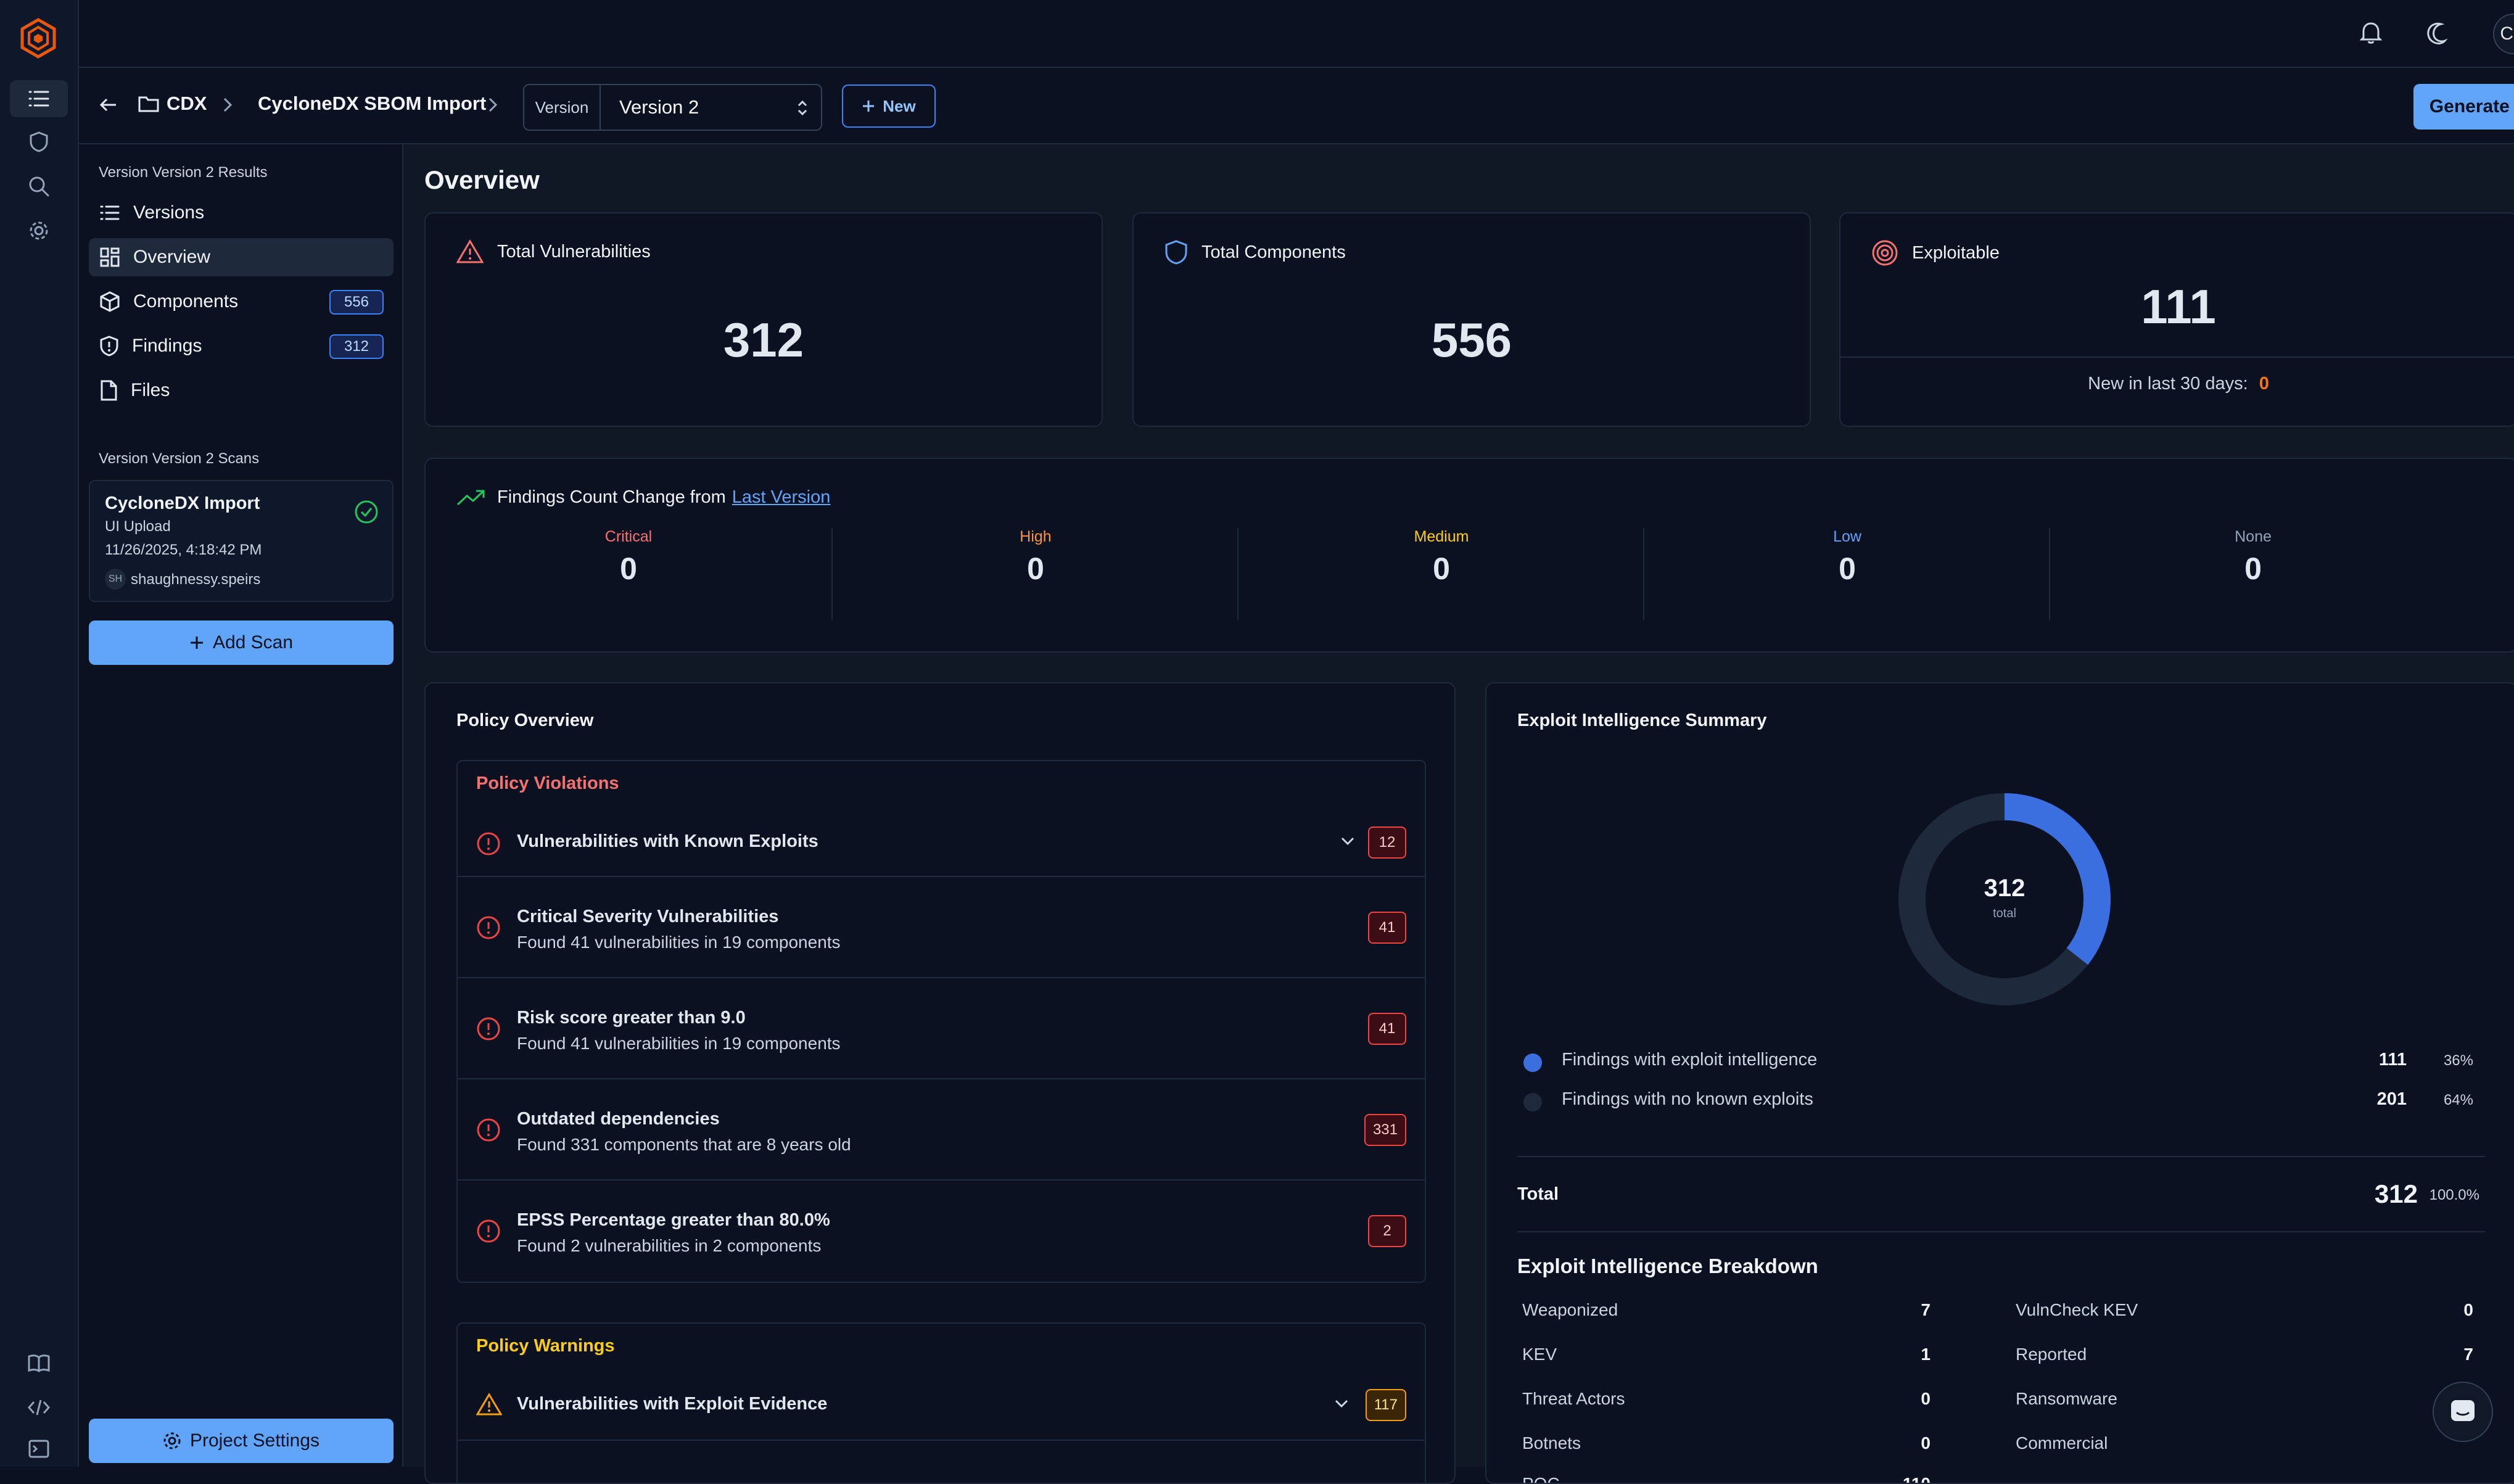  What do you see at coordinates (941, 818) in the screenshot?
I see `policy-row: Vulnerabilities with Known Exploits 12` at bounding box center [941, 818].